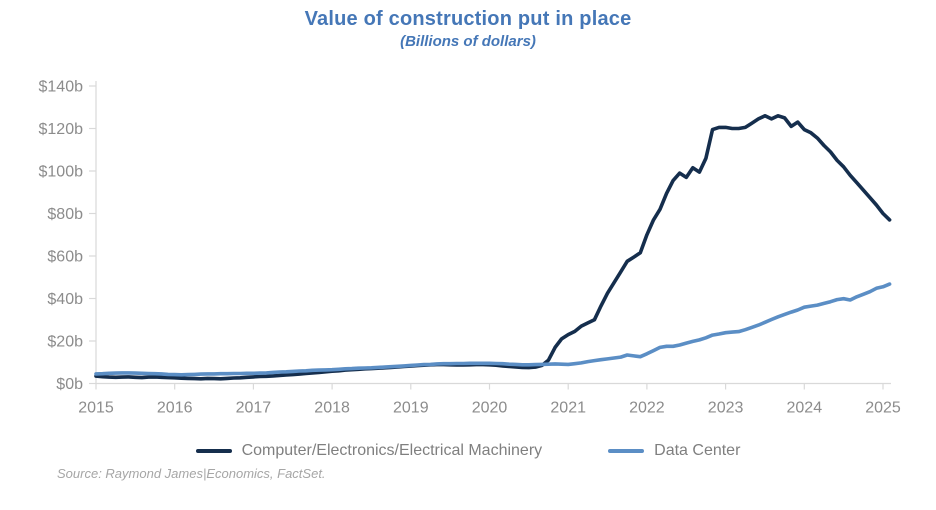 The width and height of the screenshot is (936, 510). I want to click on y-axis-tick-label: $0b, so click(69, 384).